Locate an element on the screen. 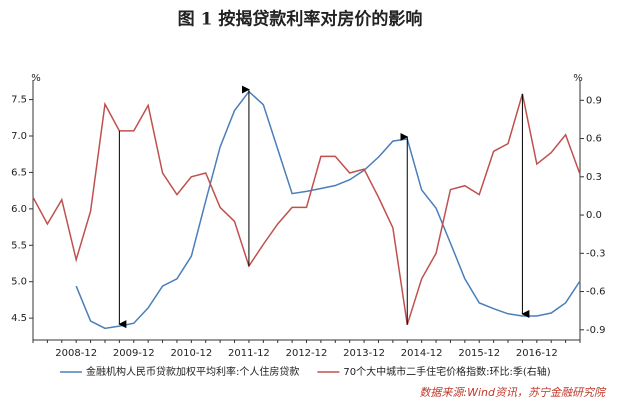 Image resolution: width=627 pixels, height=403 pixels. legend-label: 金融机构人民币贷款加权平均利率:个人住房贷款 is located at coordinates (192, 371).